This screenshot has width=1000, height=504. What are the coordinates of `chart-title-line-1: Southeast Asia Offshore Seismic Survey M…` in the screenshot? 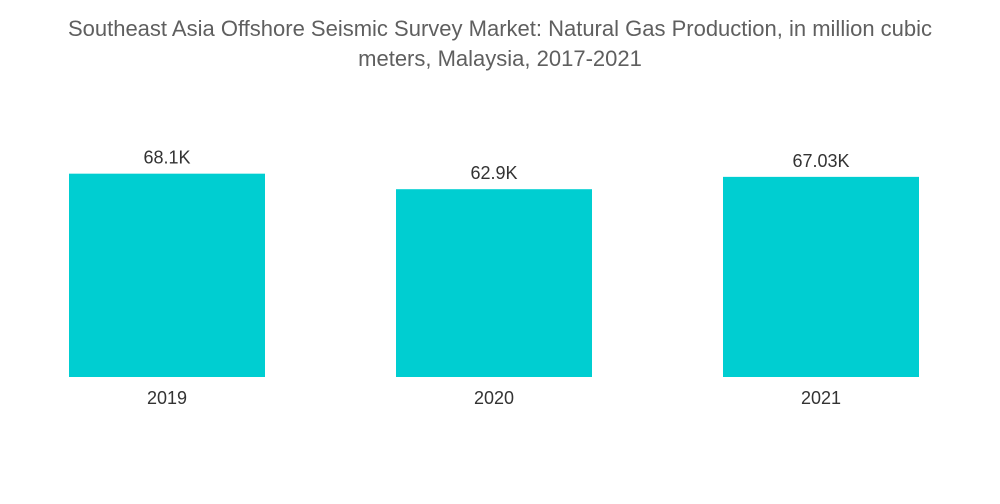 It's located at (500, 28).